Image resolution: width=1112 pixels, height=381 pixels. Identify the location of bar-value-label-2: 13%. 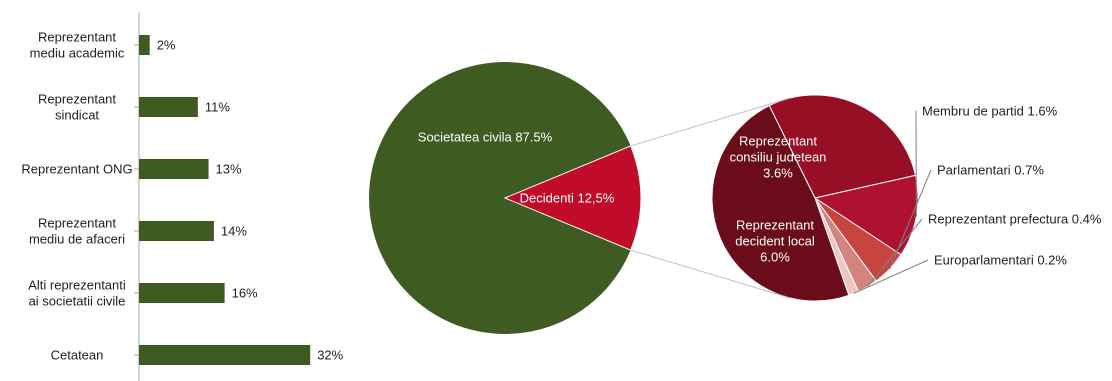
(229, 169).